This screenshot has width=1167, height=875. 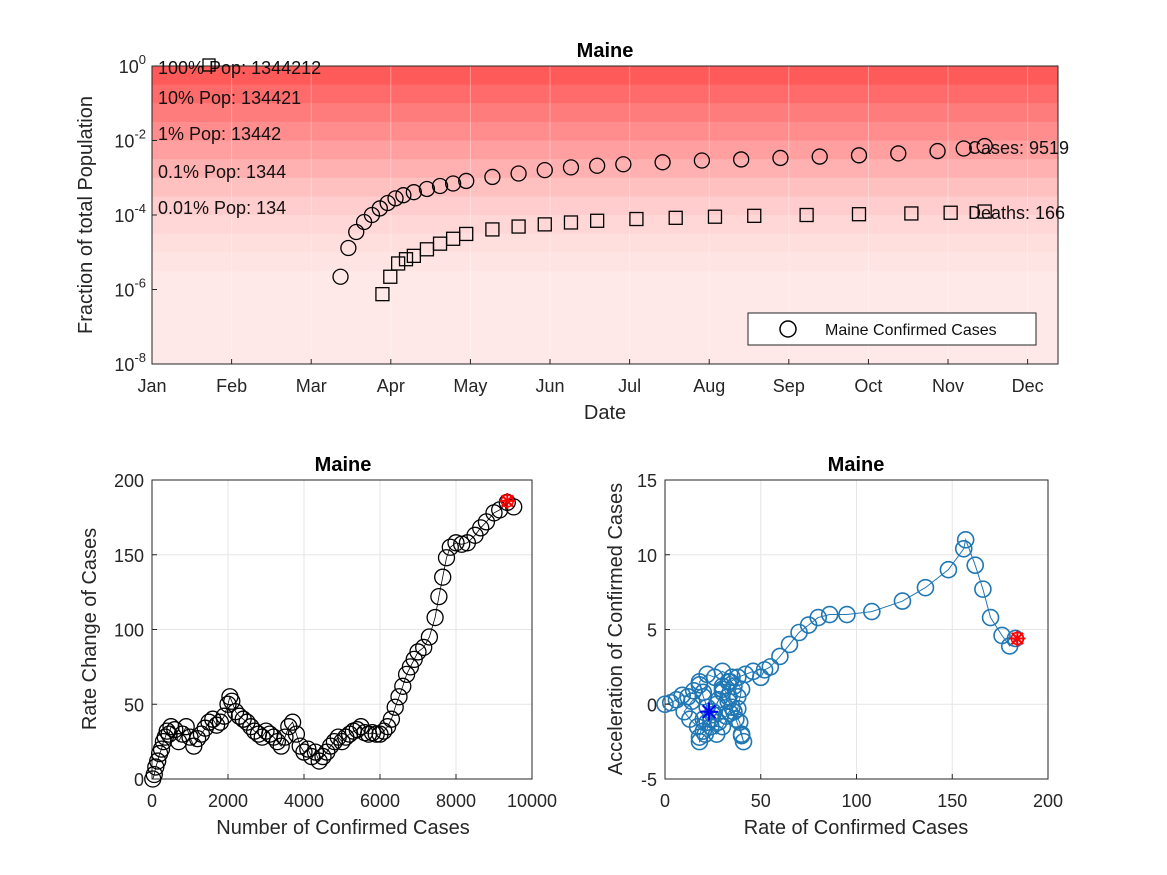 What do you see at coordinates (507, 501) in the screenshot?
I see `highlight-point-circle` at bounding box center [507, 501].